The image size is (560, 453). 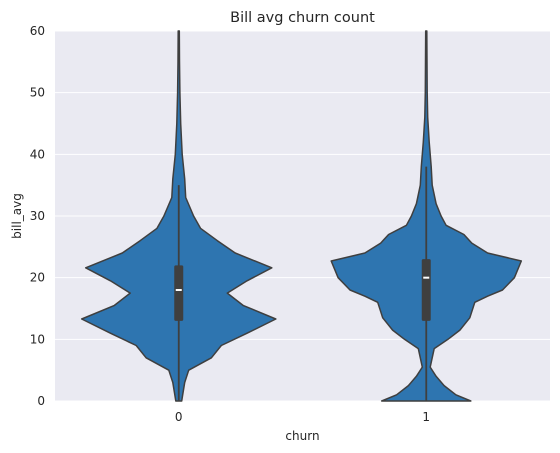 What do you see at coordinates (302, 18) in the screenshot?
I see `chart-title: Bill avg churn count` at bounding box center [302, 18].